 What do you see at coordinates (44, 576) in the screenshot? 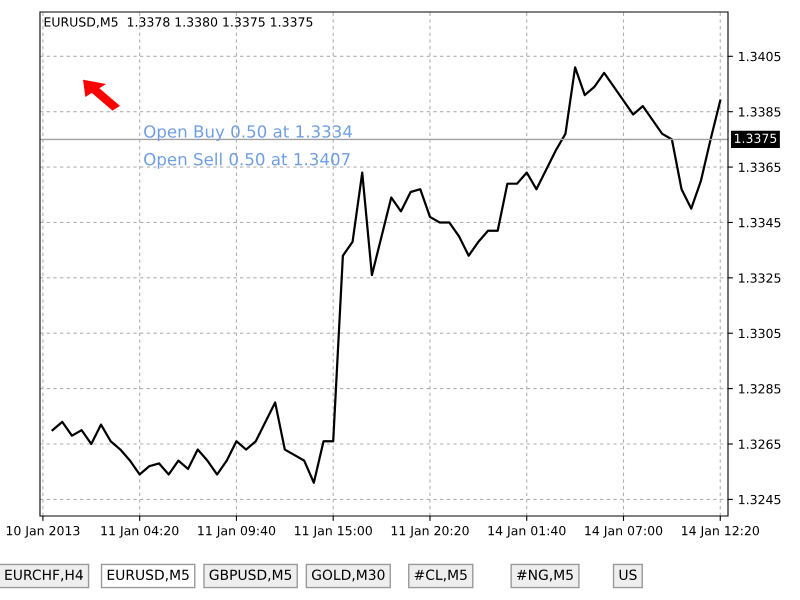
I see `text: EURCHF,H4` at bounding box center [44, 576].